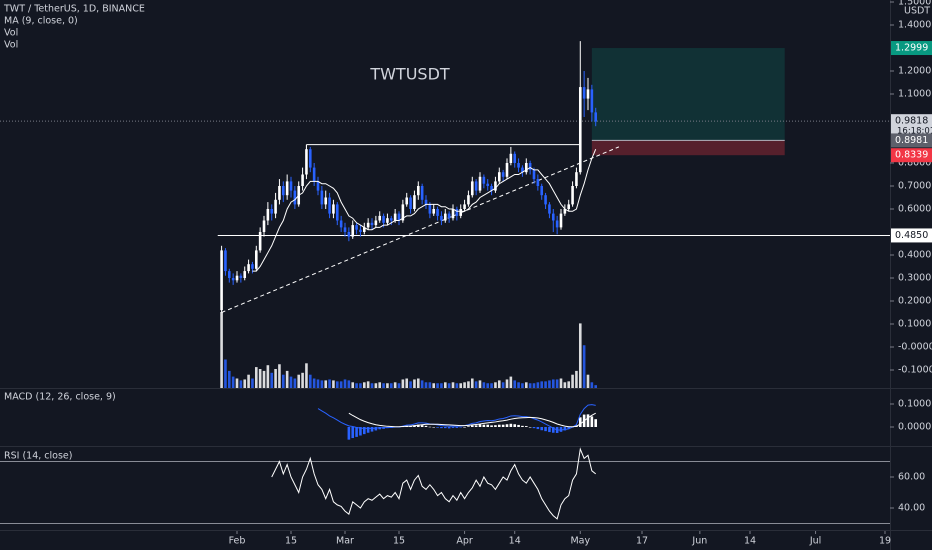 Image resolution: width=932 pixels, height=550 pixels. What do you see at coordinates (420, 229) in the screenshot?
I see `trendline` at bounding box center [420, 229].